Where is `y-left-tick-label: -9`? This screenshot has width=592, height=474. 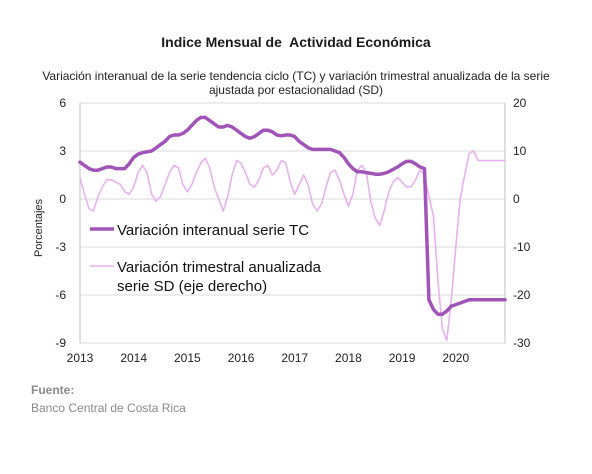
y-left-tick-label: -9 is located at coordinates (60, 343).